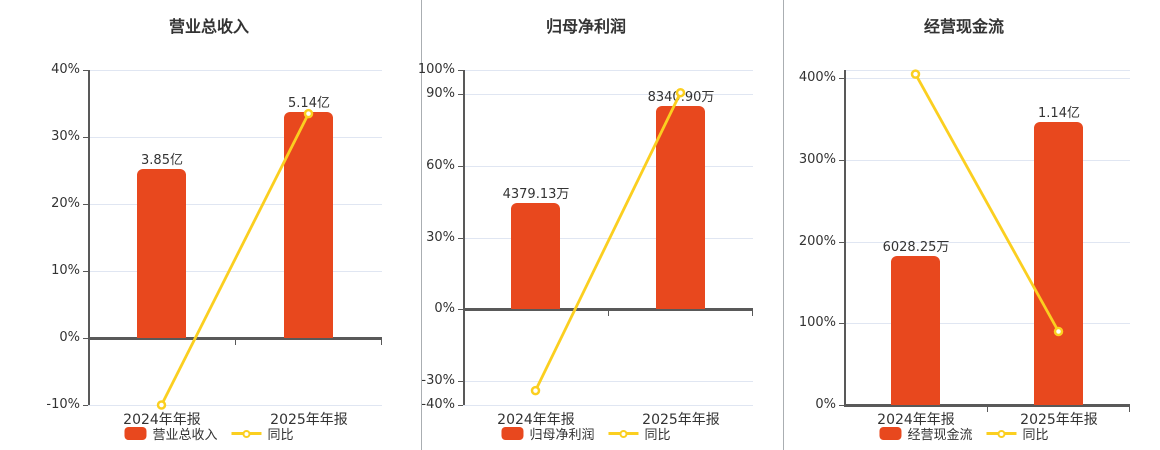 The width and height of the screenshot is (1160, 450). Describe the element at coordinates (209, 26) in the screenshot. I see `chart-title: 营业总收入` at that location.